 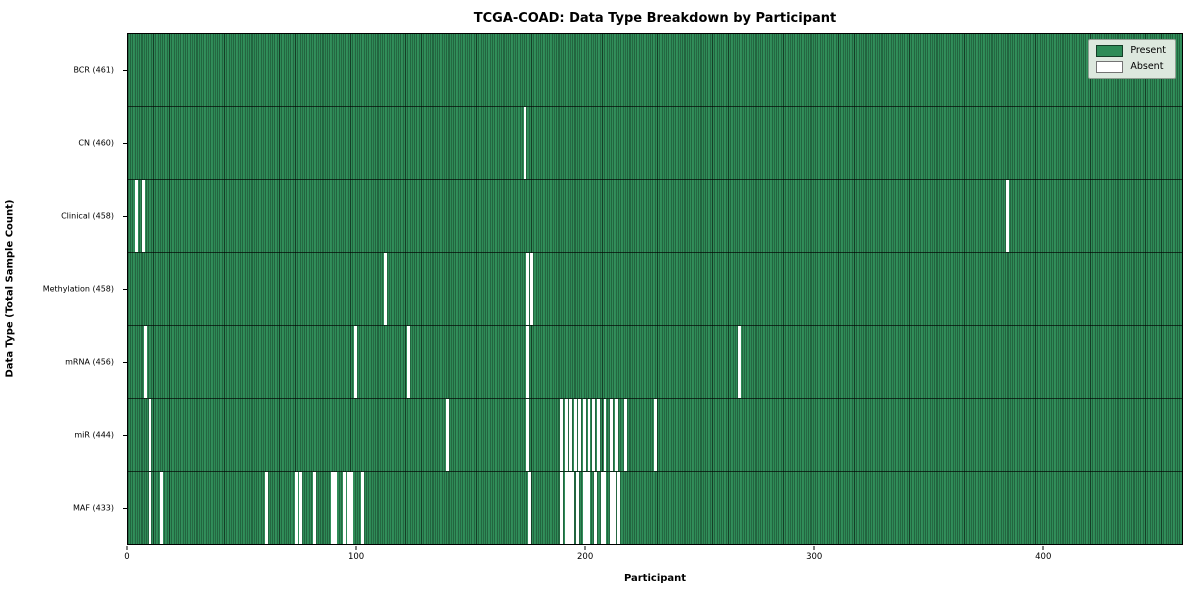 What do you see at coordinates (93, 70) in the screenshot?
I see `y-tick-label-BCR: BCR (461)` at bounding box center [93, 70].